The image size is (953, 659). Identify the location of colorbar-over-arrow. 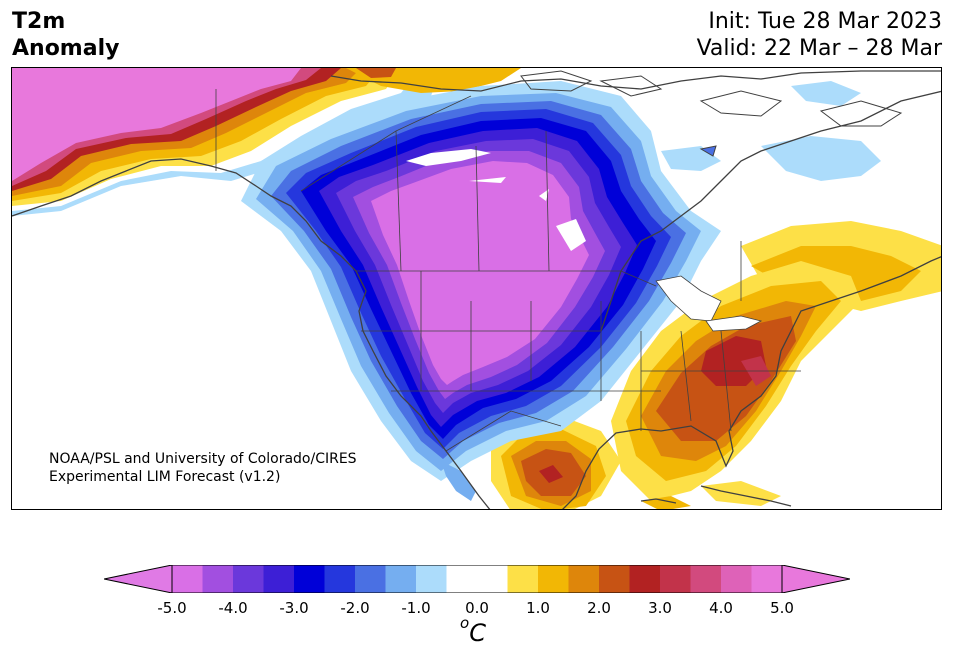
(816, 579).